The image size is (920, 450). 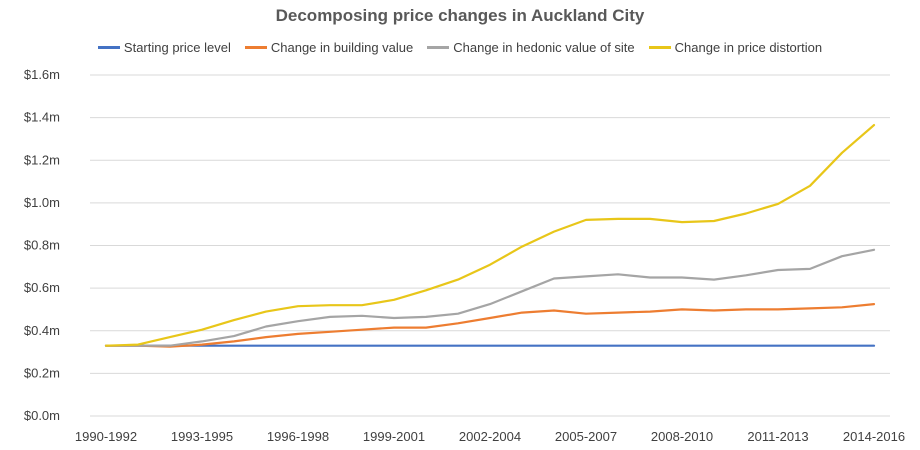 What do you see at coordinates (544, 47) in the screenshot?
I see `legend-label-hedonic-site: Change in hedonic value of site` at bounding box center [544, 47].